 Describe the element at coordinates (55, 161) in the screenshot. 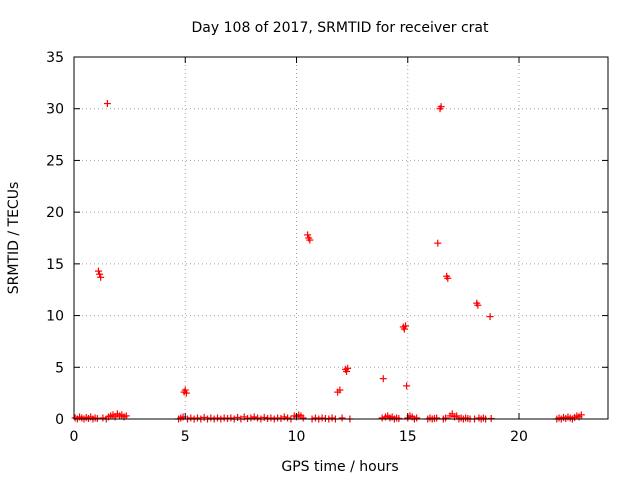

I see `y-tick-label: 25` at that location.